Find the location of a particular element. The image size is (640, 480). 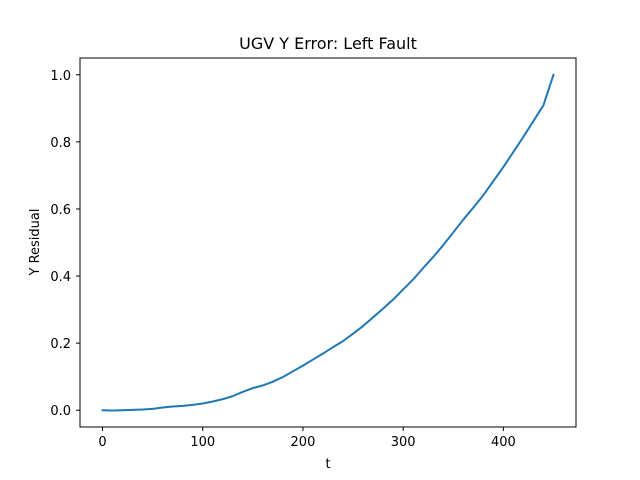

y-axis-label: Y Residual is located at coordinates (35, 243).